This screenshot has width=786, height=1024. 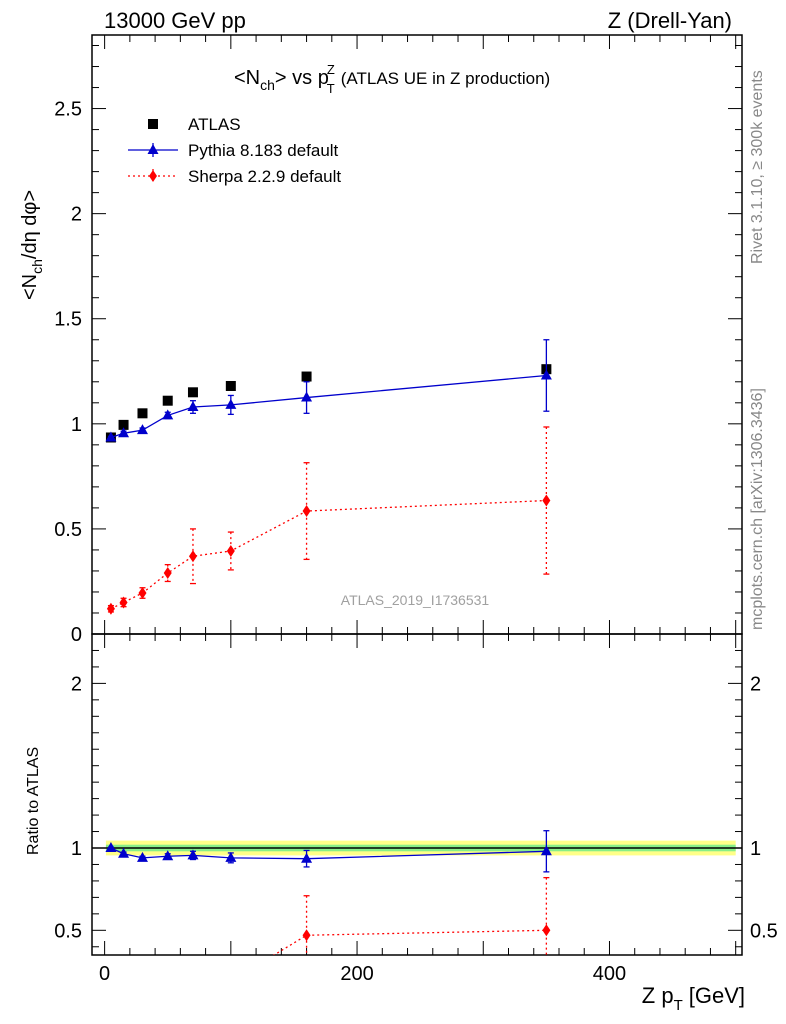 What do you see at coordinates (670, 20) in the screenshot?
I see `header-right: Z (Drell-Yan)` at bounding box center [670, 20].